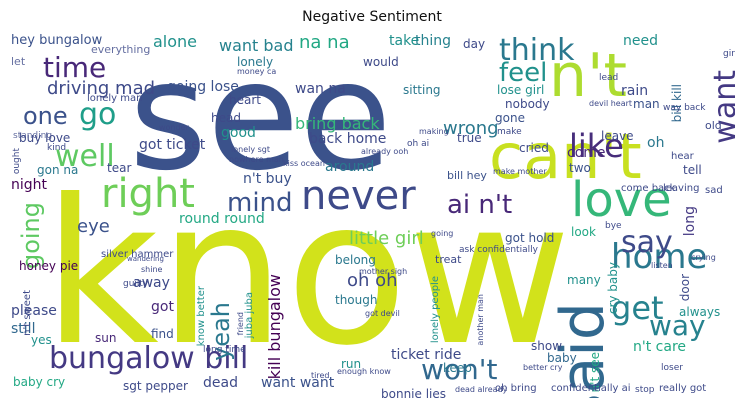 The height and width of the screenshot is (404, 744). Describe the element at coordinates (520, 171) in the screenshot. I see `cloud-word-make-mother: make mother` at that location.